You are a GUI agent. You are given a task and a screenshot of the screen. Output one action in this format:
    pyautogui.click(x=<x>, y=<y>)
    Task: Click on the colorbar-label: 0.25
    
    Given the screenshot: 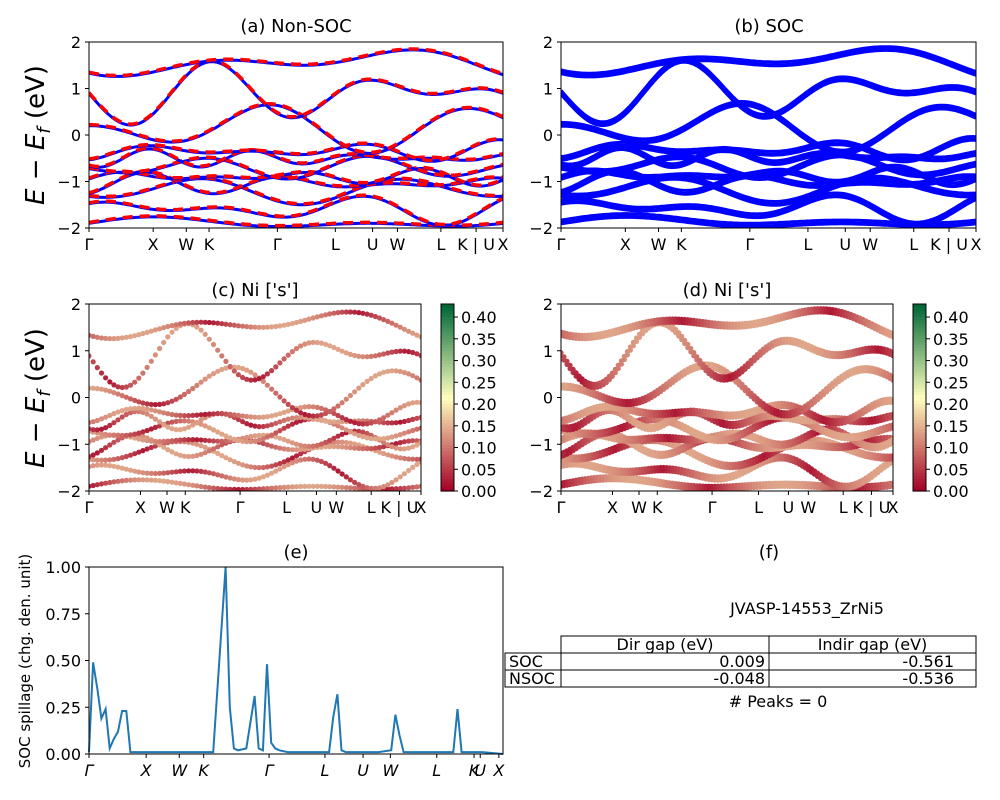 What is the action you would take?
    pyautogui.click(x=951, y=382)
    